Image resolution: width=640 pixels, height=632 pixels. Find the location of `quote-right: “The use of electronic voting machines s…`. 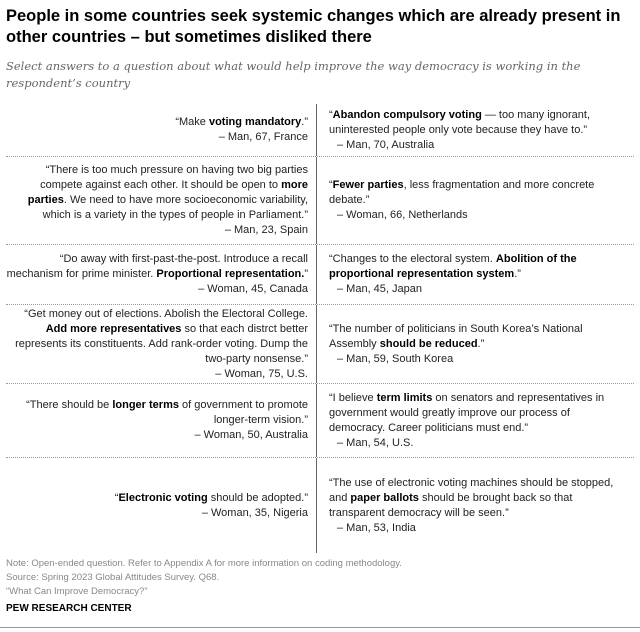

quote-right: “The use of electronic voting machines s… is located at coordinates (472, 505).